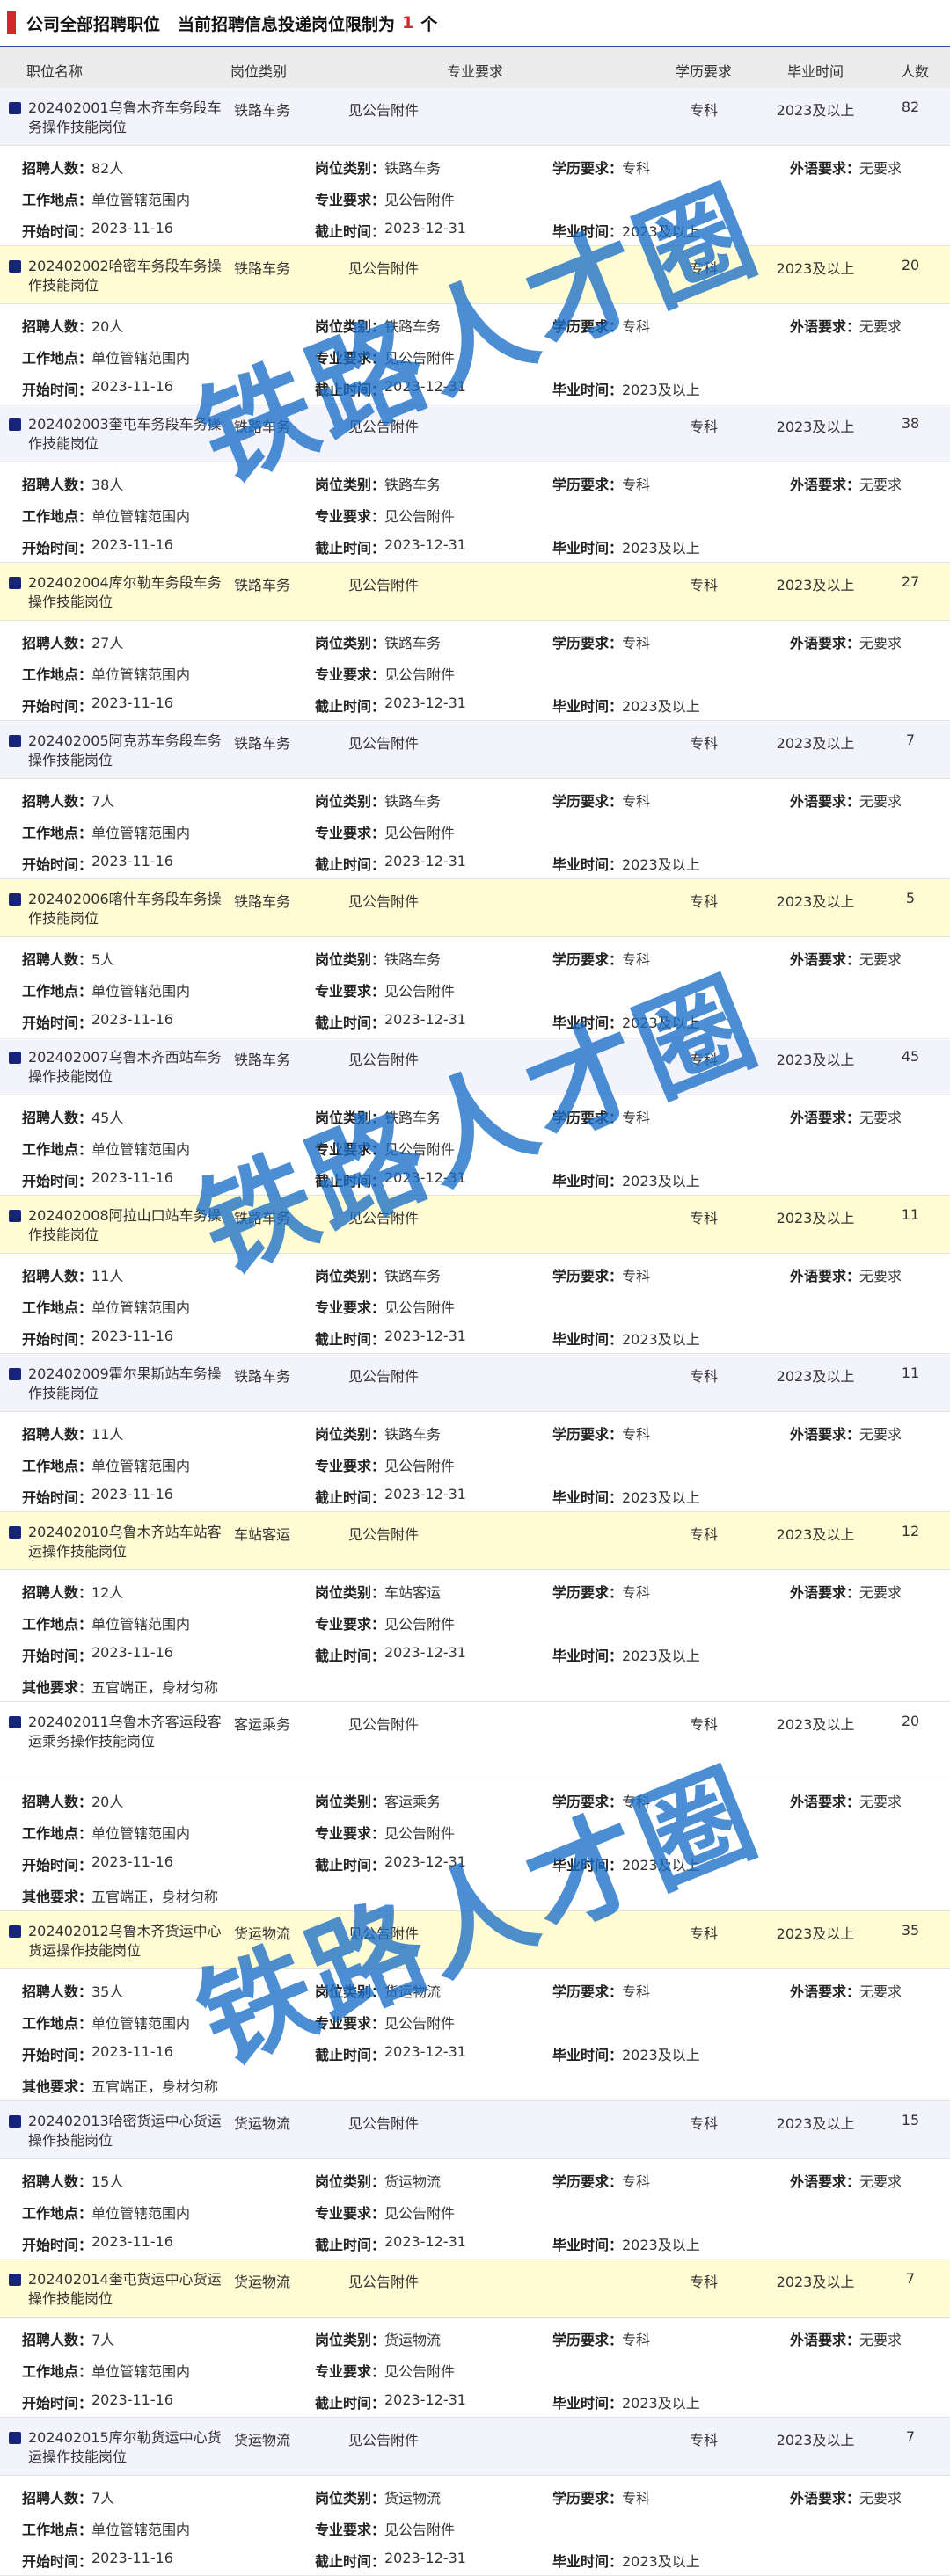 The image size is (950, 2576). What do you see at coordinates (125, 1225) in the screenshot?
I see `job-name: 202402008阿拉山口站车务操作技能岗位` at bounding box center [125, 1225].